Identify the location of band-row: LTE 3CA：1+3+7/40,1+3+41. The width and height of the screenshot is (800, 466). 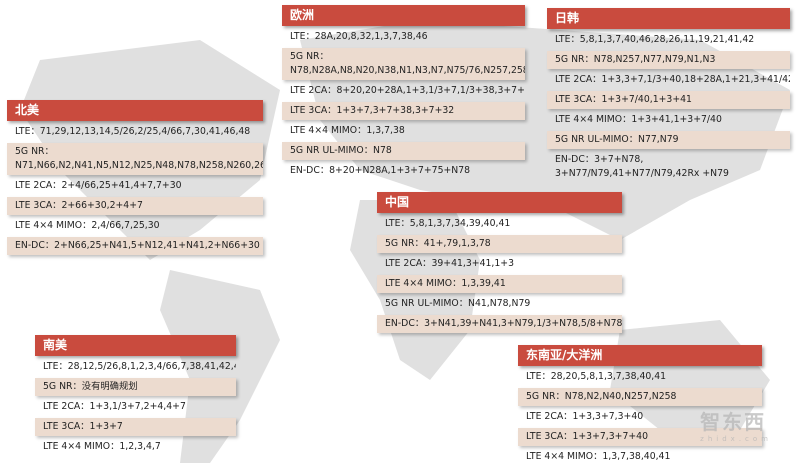
(668, 100).